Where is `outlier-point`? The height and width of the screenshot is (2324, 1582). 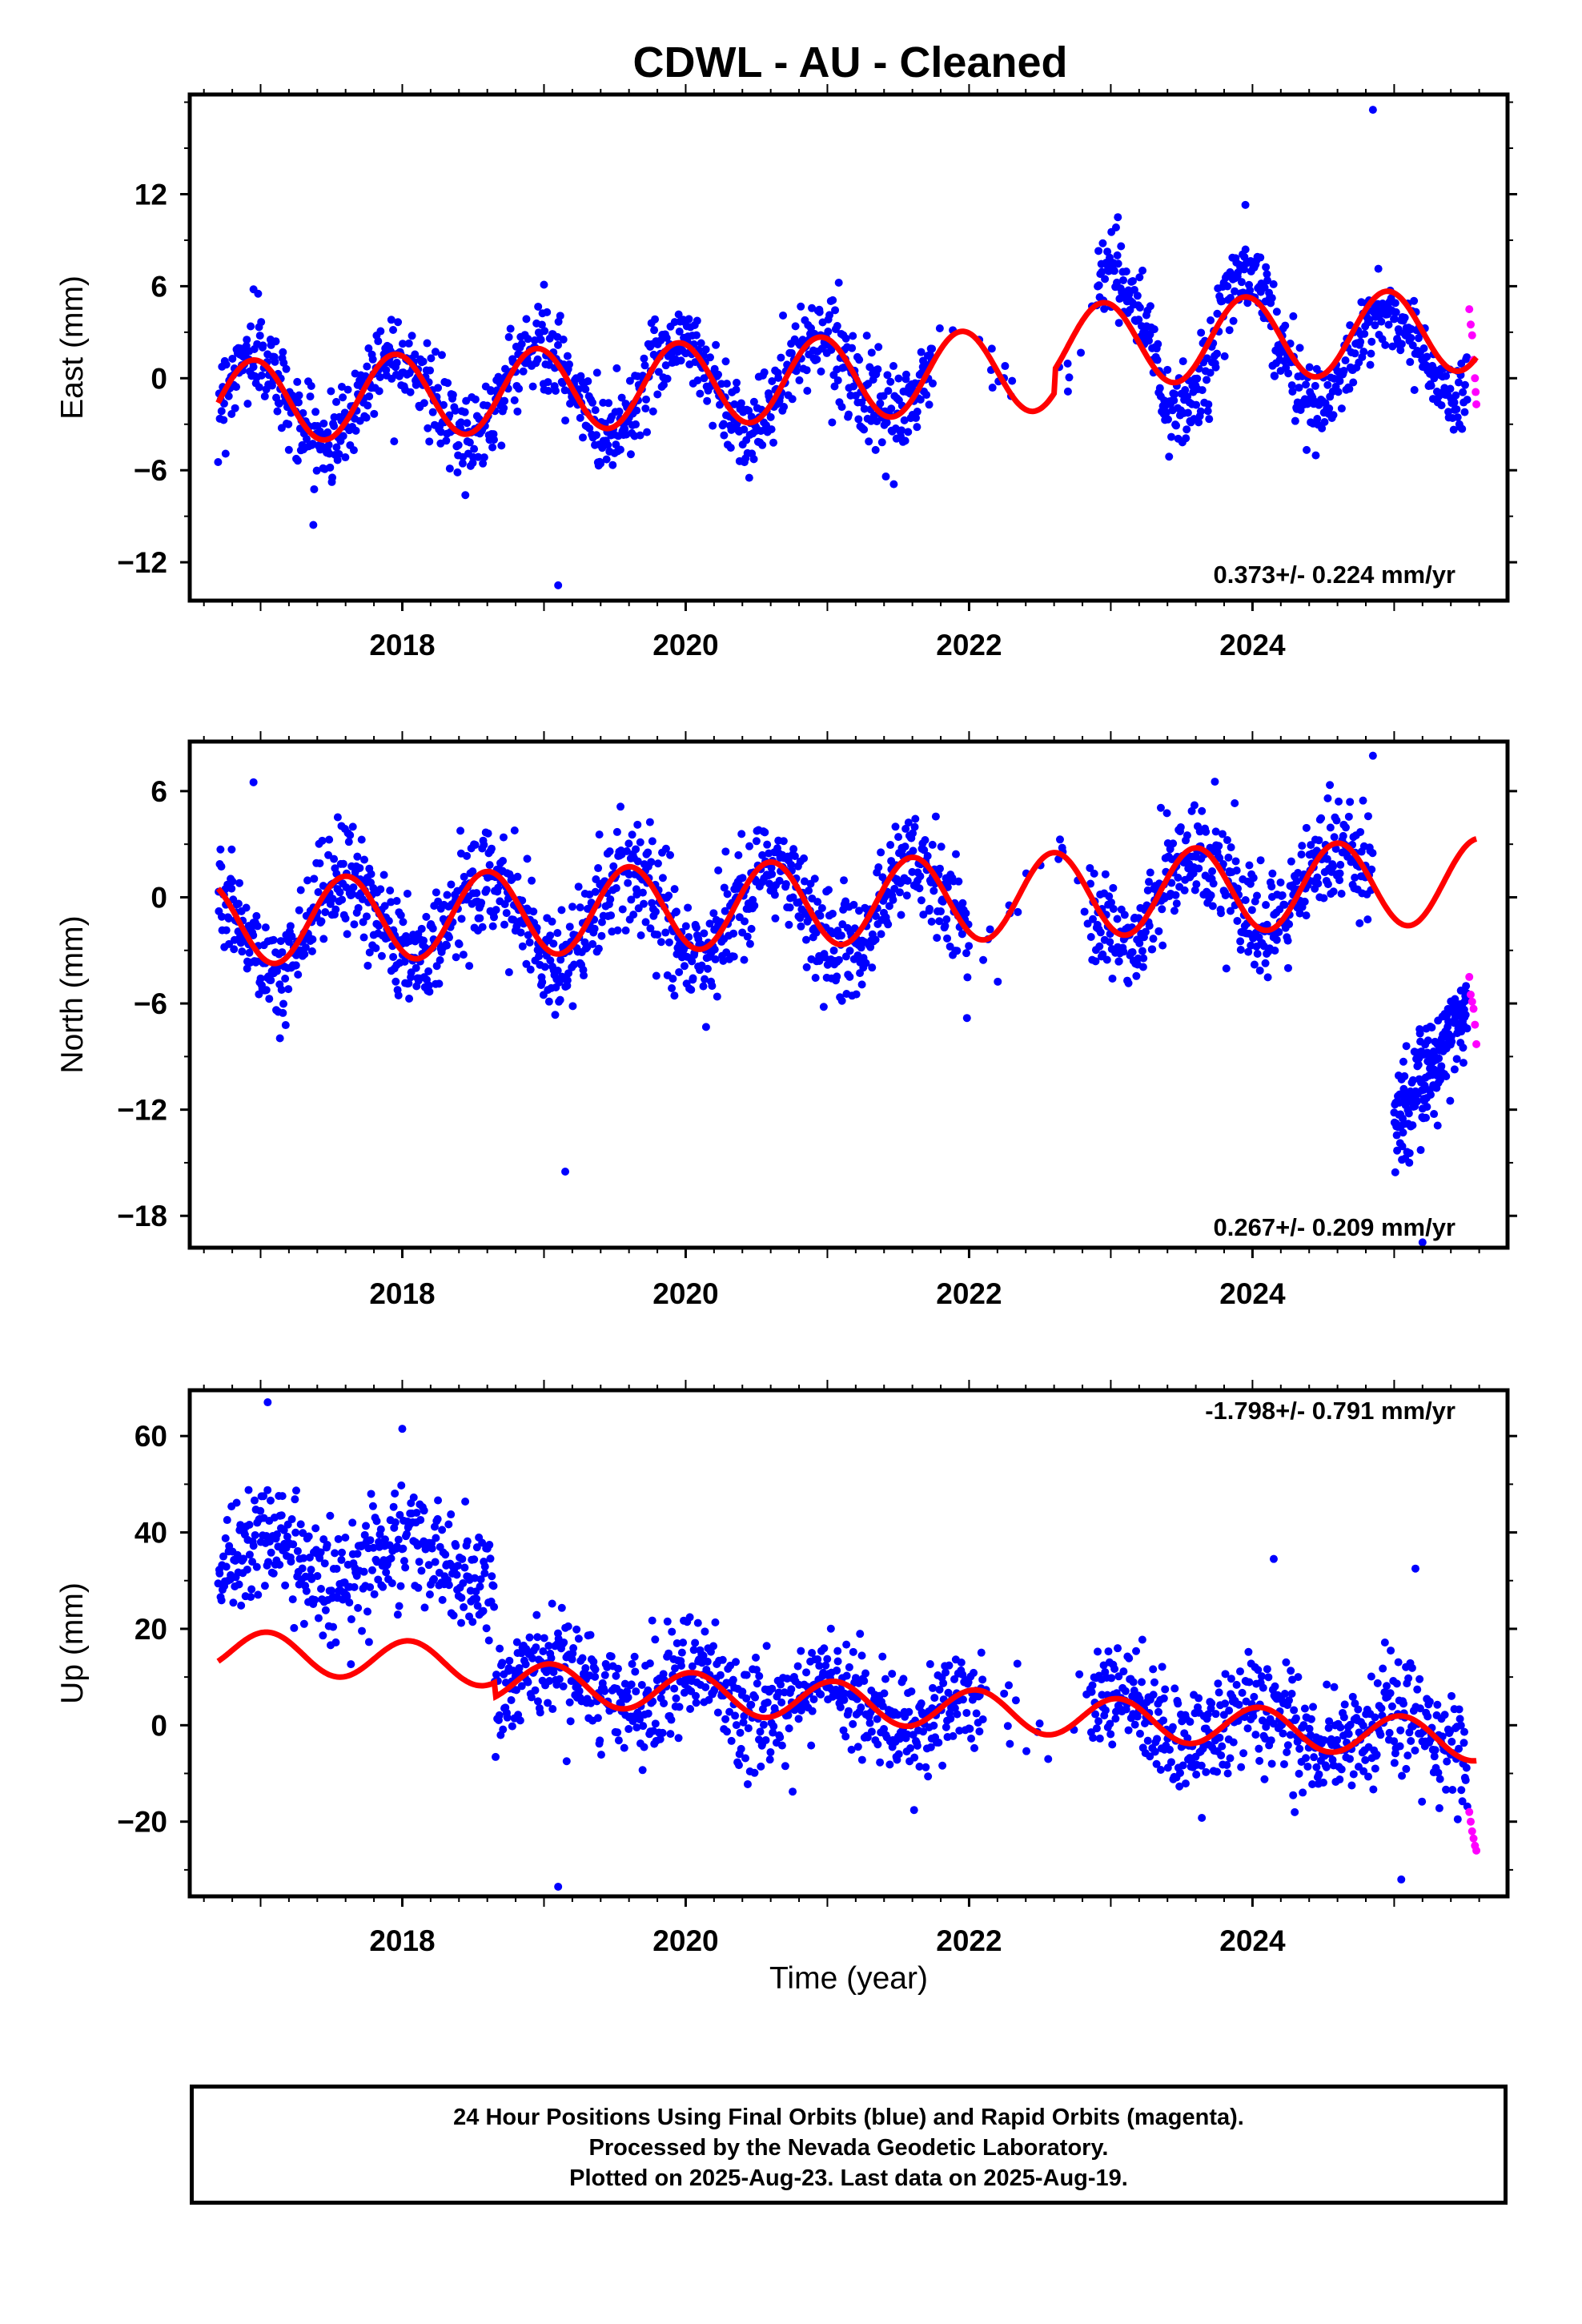
outlier-point is located at coordinates (1372, 755).